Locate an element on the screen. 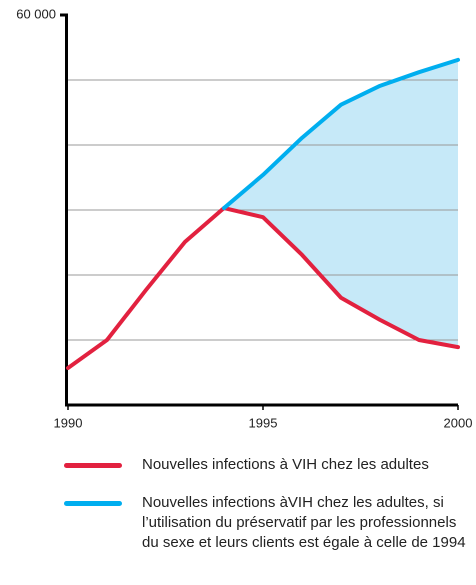 This screenshot has width=476, height=585. y-tick-label: 60 000 is located at coordinates (36, 13).